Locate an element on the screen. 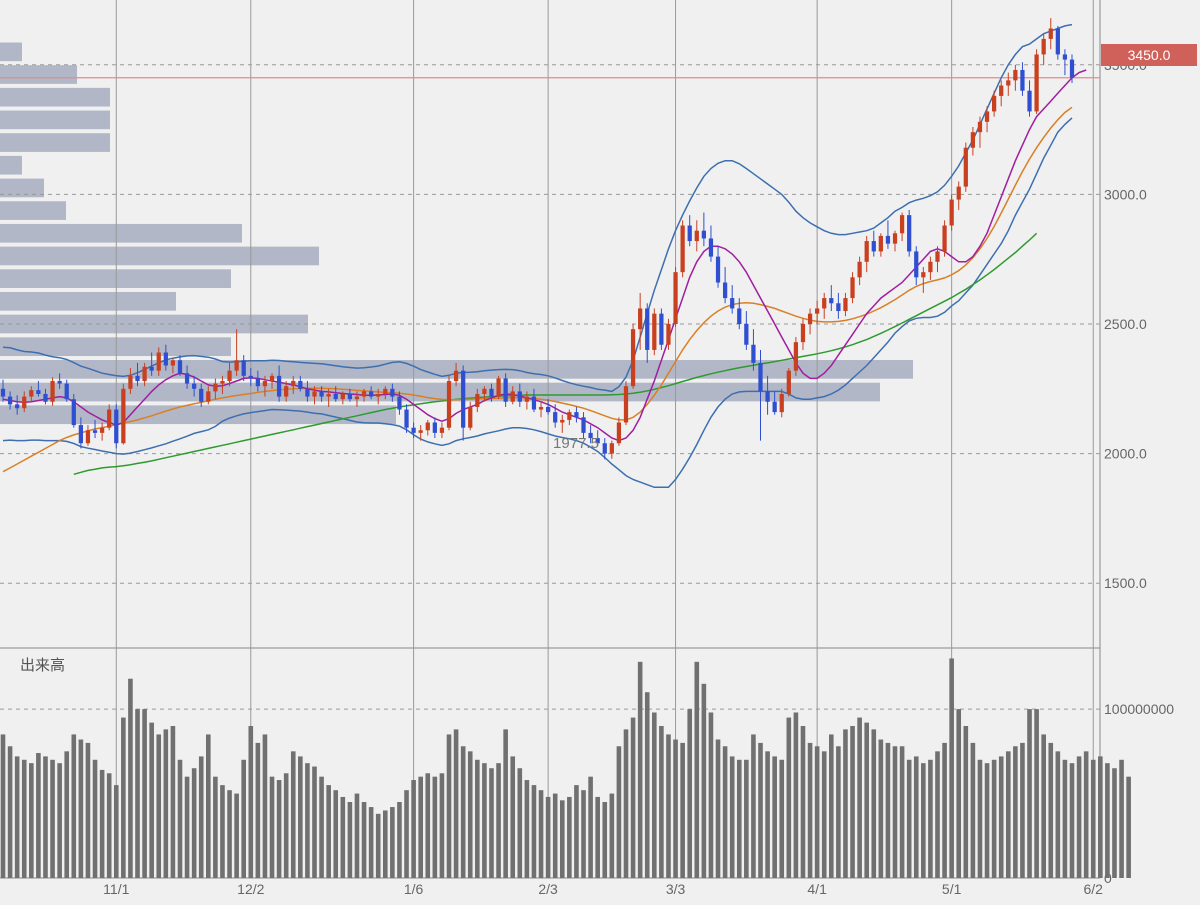  current-price-tag-box is located at coordinates (1149, 55).